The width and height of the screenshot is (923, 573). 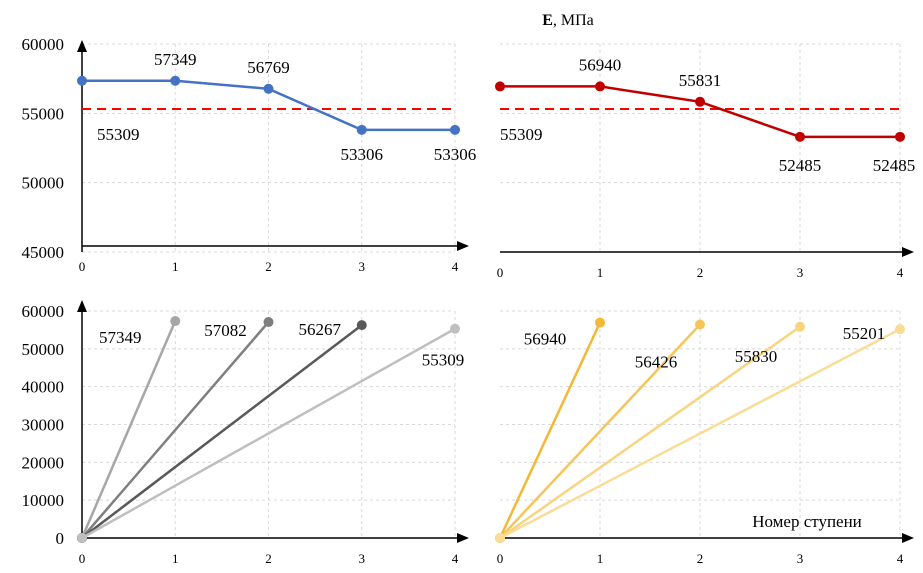 What do you see at coordinates (521, 134) in the screenshot?
I see `top-right-reference-label: 55309` at bounding box center [521, 134].